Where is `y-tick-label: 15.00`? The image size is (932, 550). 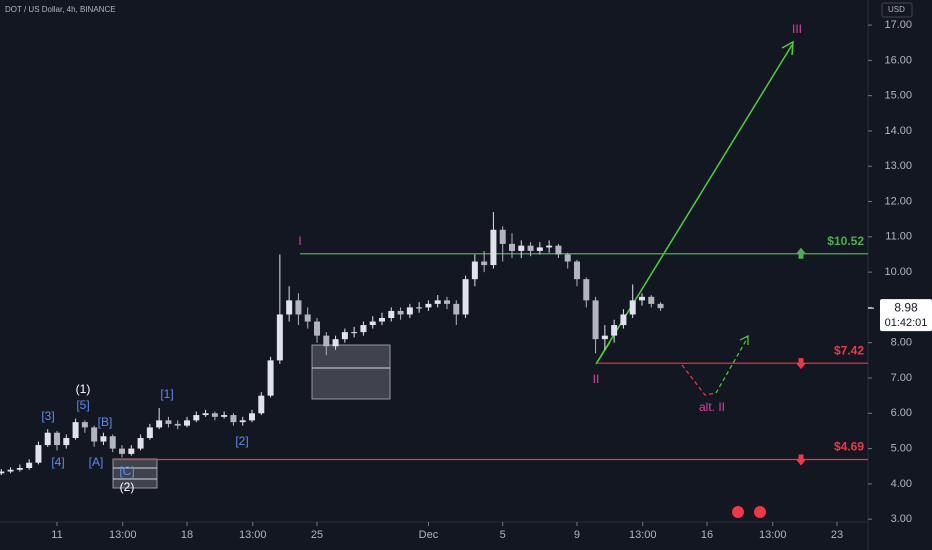
y-tick-label: 15.00 is located at coordinates (898, 96).